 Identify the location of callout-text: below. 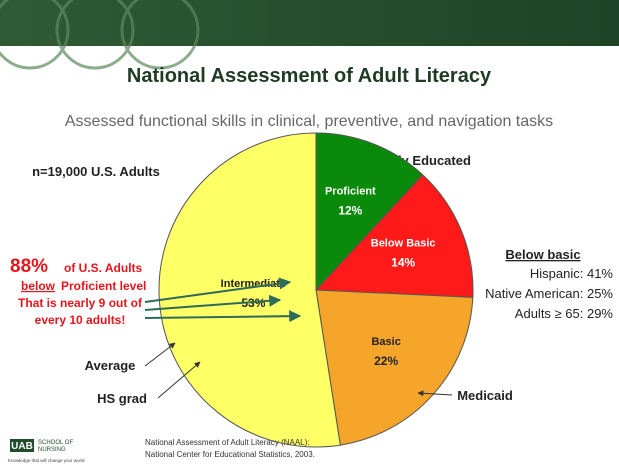
(38, 286).